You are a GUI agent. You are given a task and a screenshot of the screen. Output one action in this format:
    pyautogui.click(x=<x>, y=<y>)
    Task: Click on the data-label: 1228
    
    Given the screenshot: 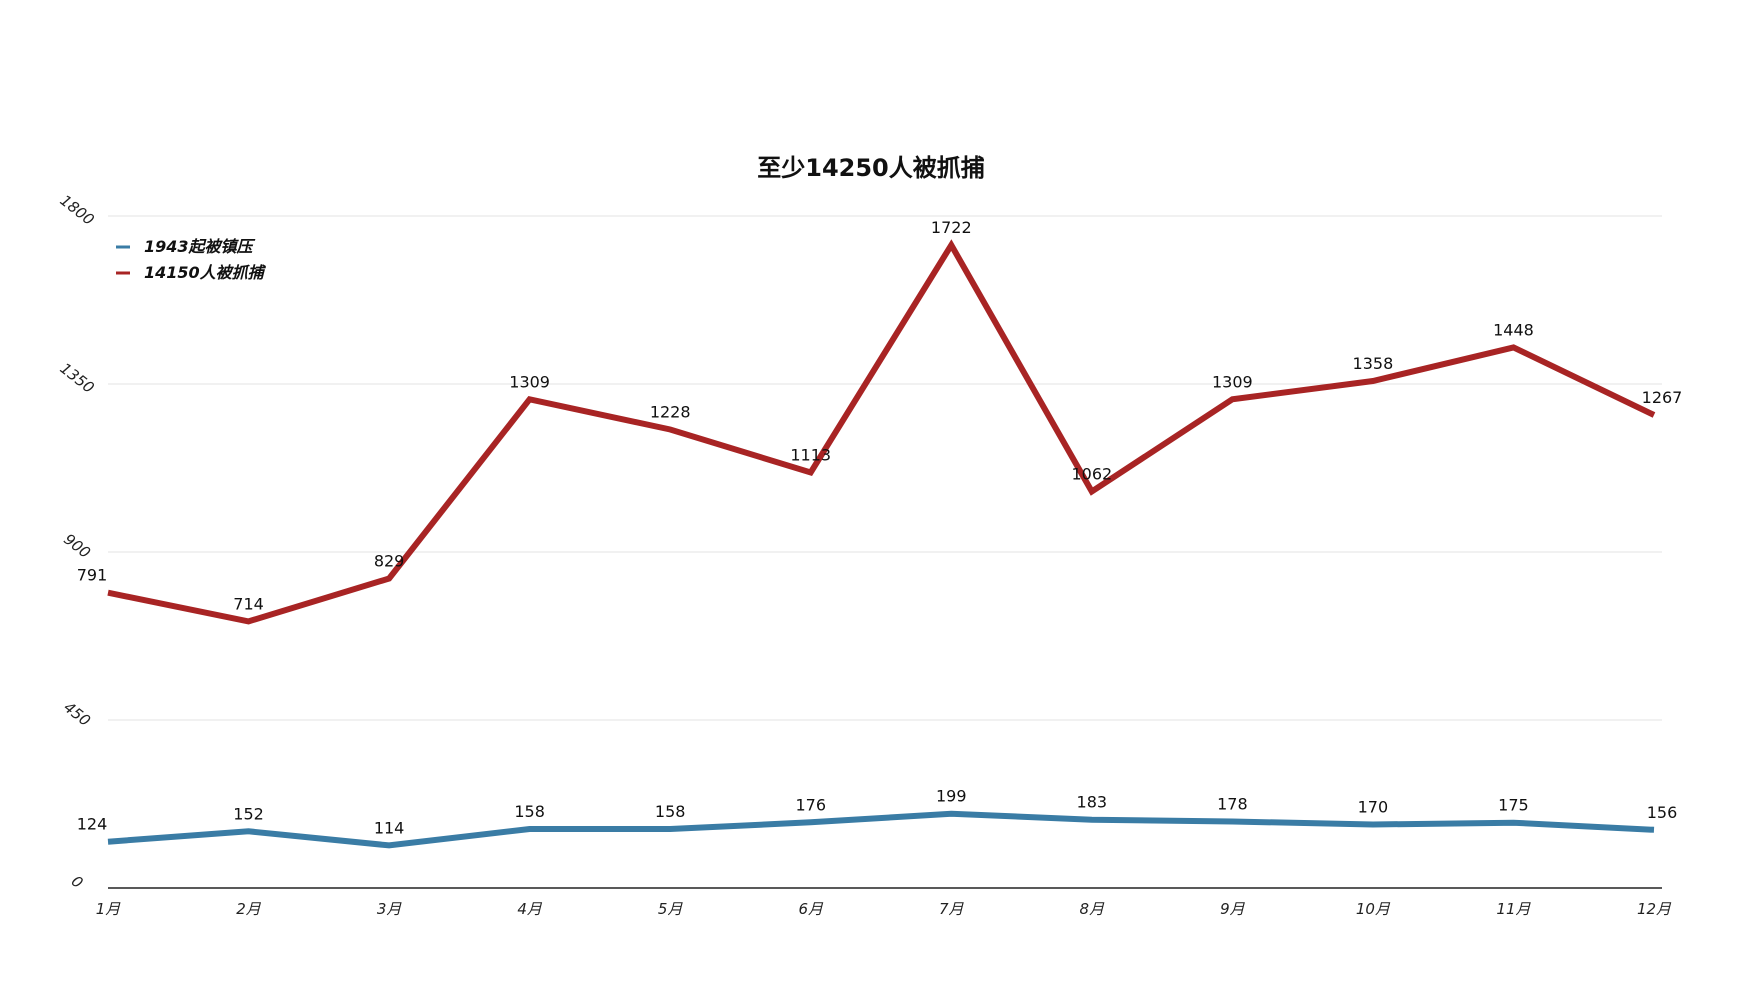 What is the action you would take?
    pyautogui.click(x=670, y=412)
    